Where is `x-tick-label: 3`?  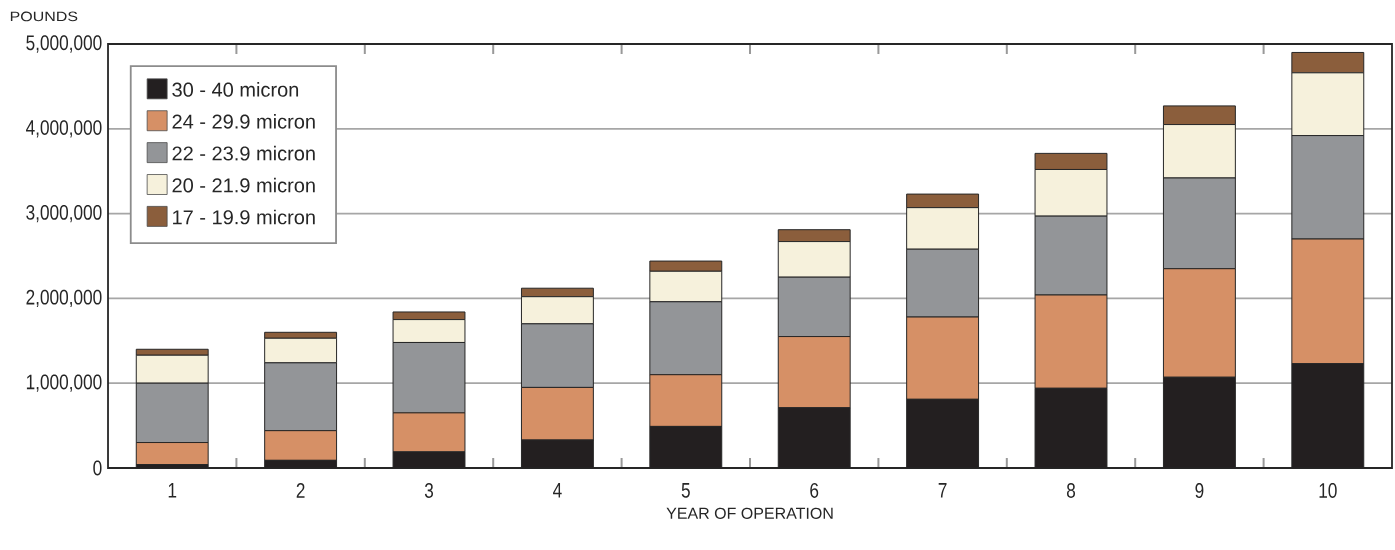 x-tick-label: 3 is located at coordinates (429, 490).